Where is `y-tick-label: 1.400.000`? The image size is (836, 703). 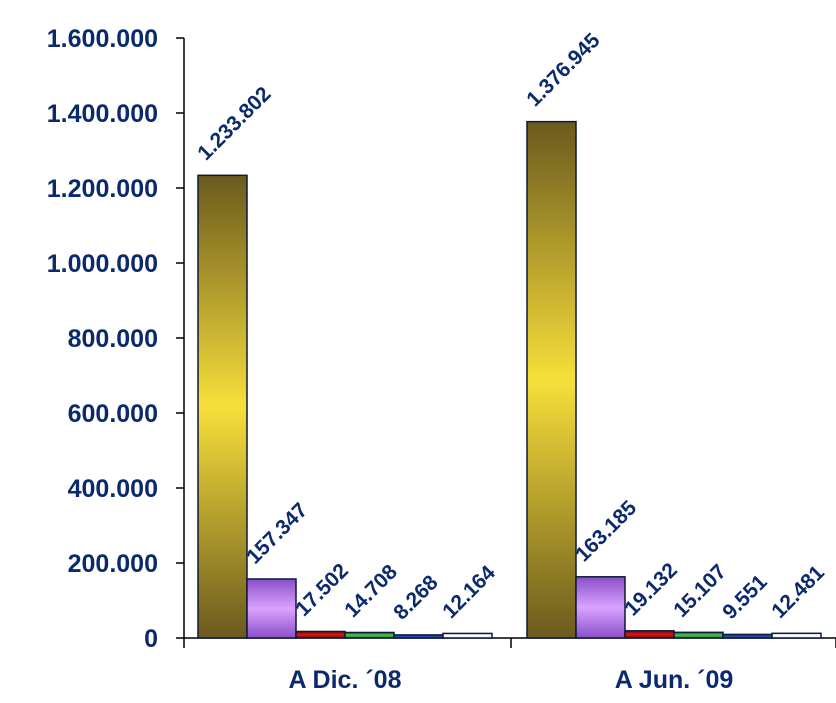
y-tick-label: 1.400.000 is located at coordinates (102, 114).